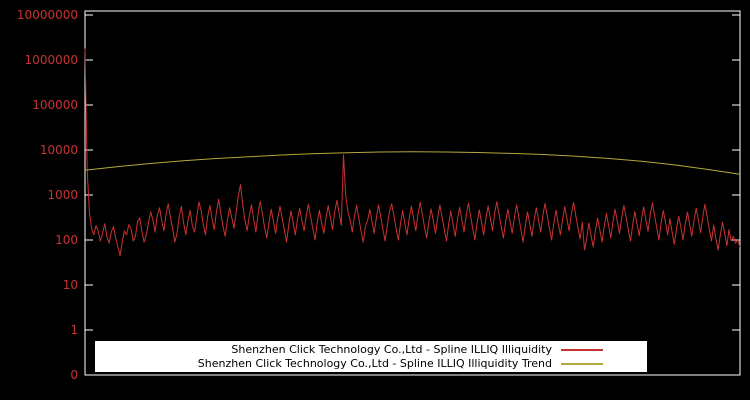 The image size is (750, 400). What do you see at coordinates (74, 375) in the screenshot?
I see `y-tick-label: 0` at bounding box center [74, 375].